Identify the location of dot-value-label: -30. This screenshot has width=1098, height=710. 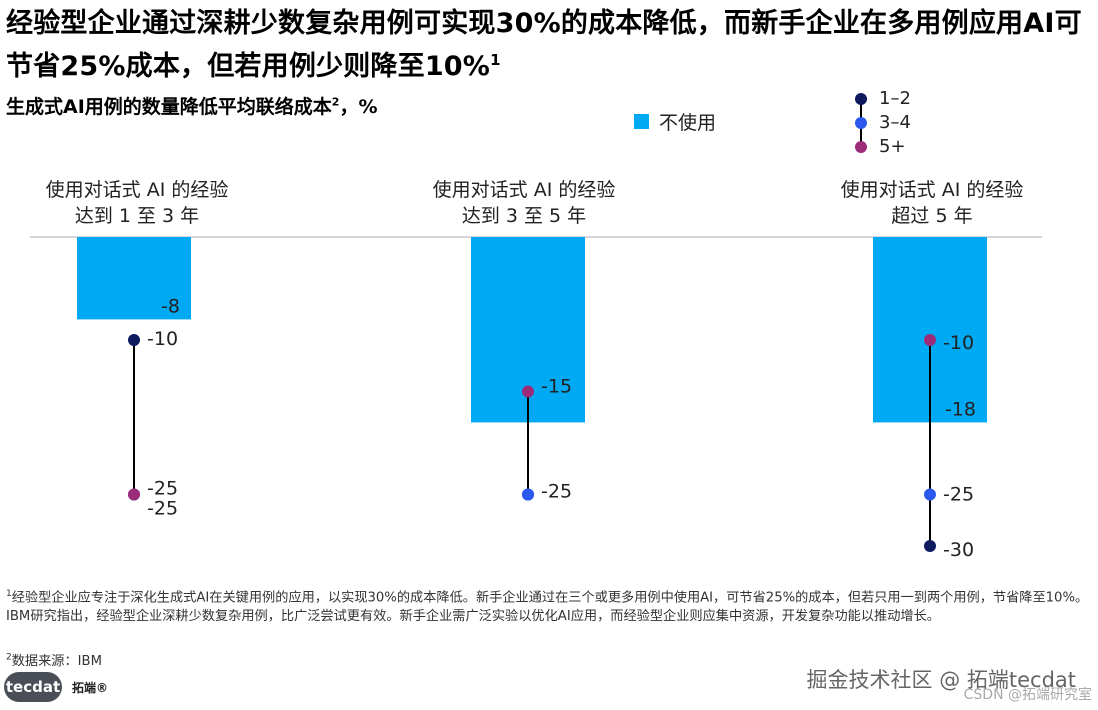
(958, 550).